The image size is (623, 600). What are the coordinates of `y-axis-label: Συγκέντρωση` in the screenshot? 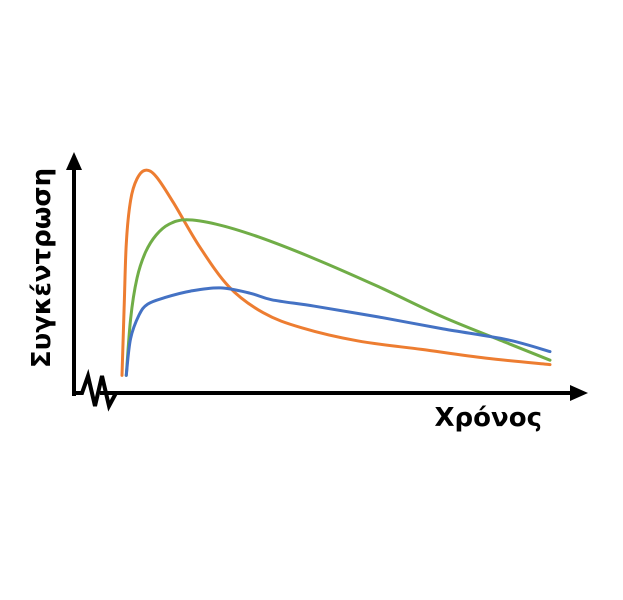 It's located at (42, 268).